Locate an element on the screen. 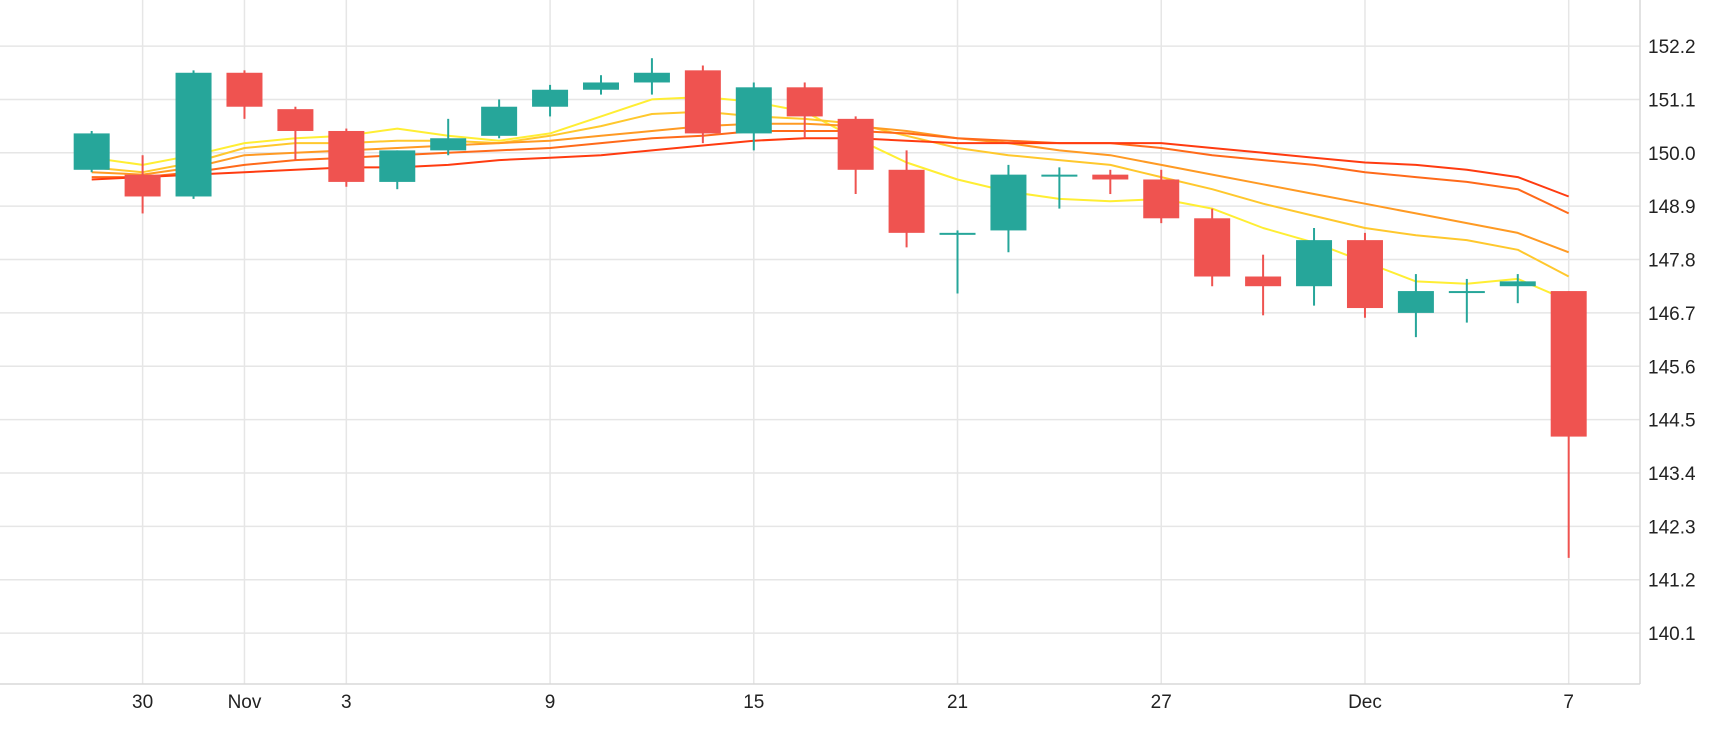 This screenshot has height=730, width=1730. y-tick-label: 145.6 is located at coordinates (1672, 367).